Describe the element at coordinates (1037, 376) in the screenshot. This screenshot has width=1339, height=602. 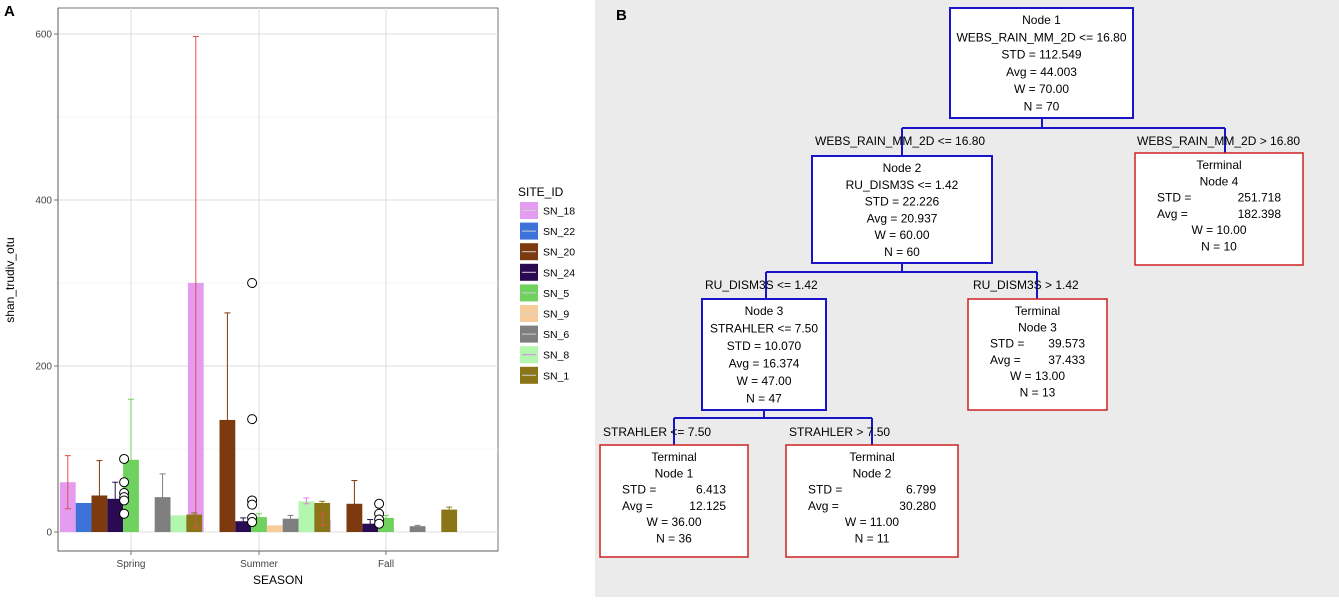
I see `t3-w: W = 13.00` at that location.